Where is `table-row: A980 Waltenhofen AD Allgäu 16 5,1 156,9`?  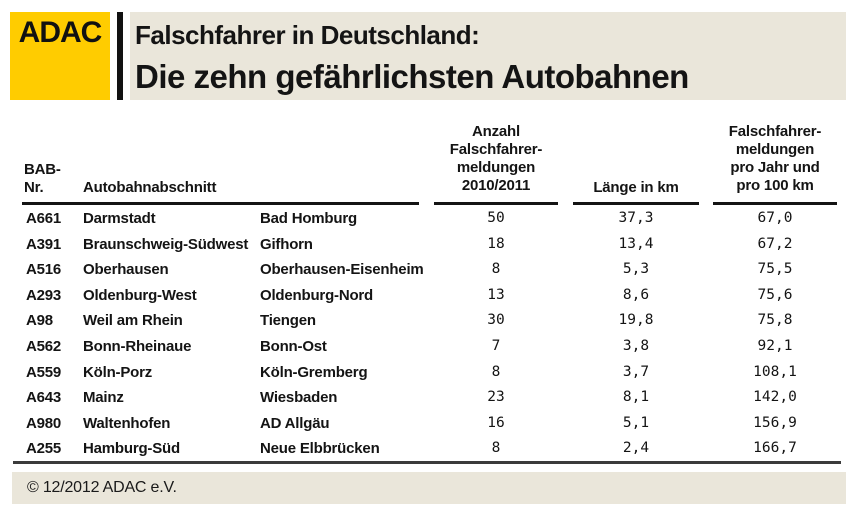
table-row: A980 Waltenhofen AD Allgäu 16 5,1 156,9 is located at coordinates (429, 424).